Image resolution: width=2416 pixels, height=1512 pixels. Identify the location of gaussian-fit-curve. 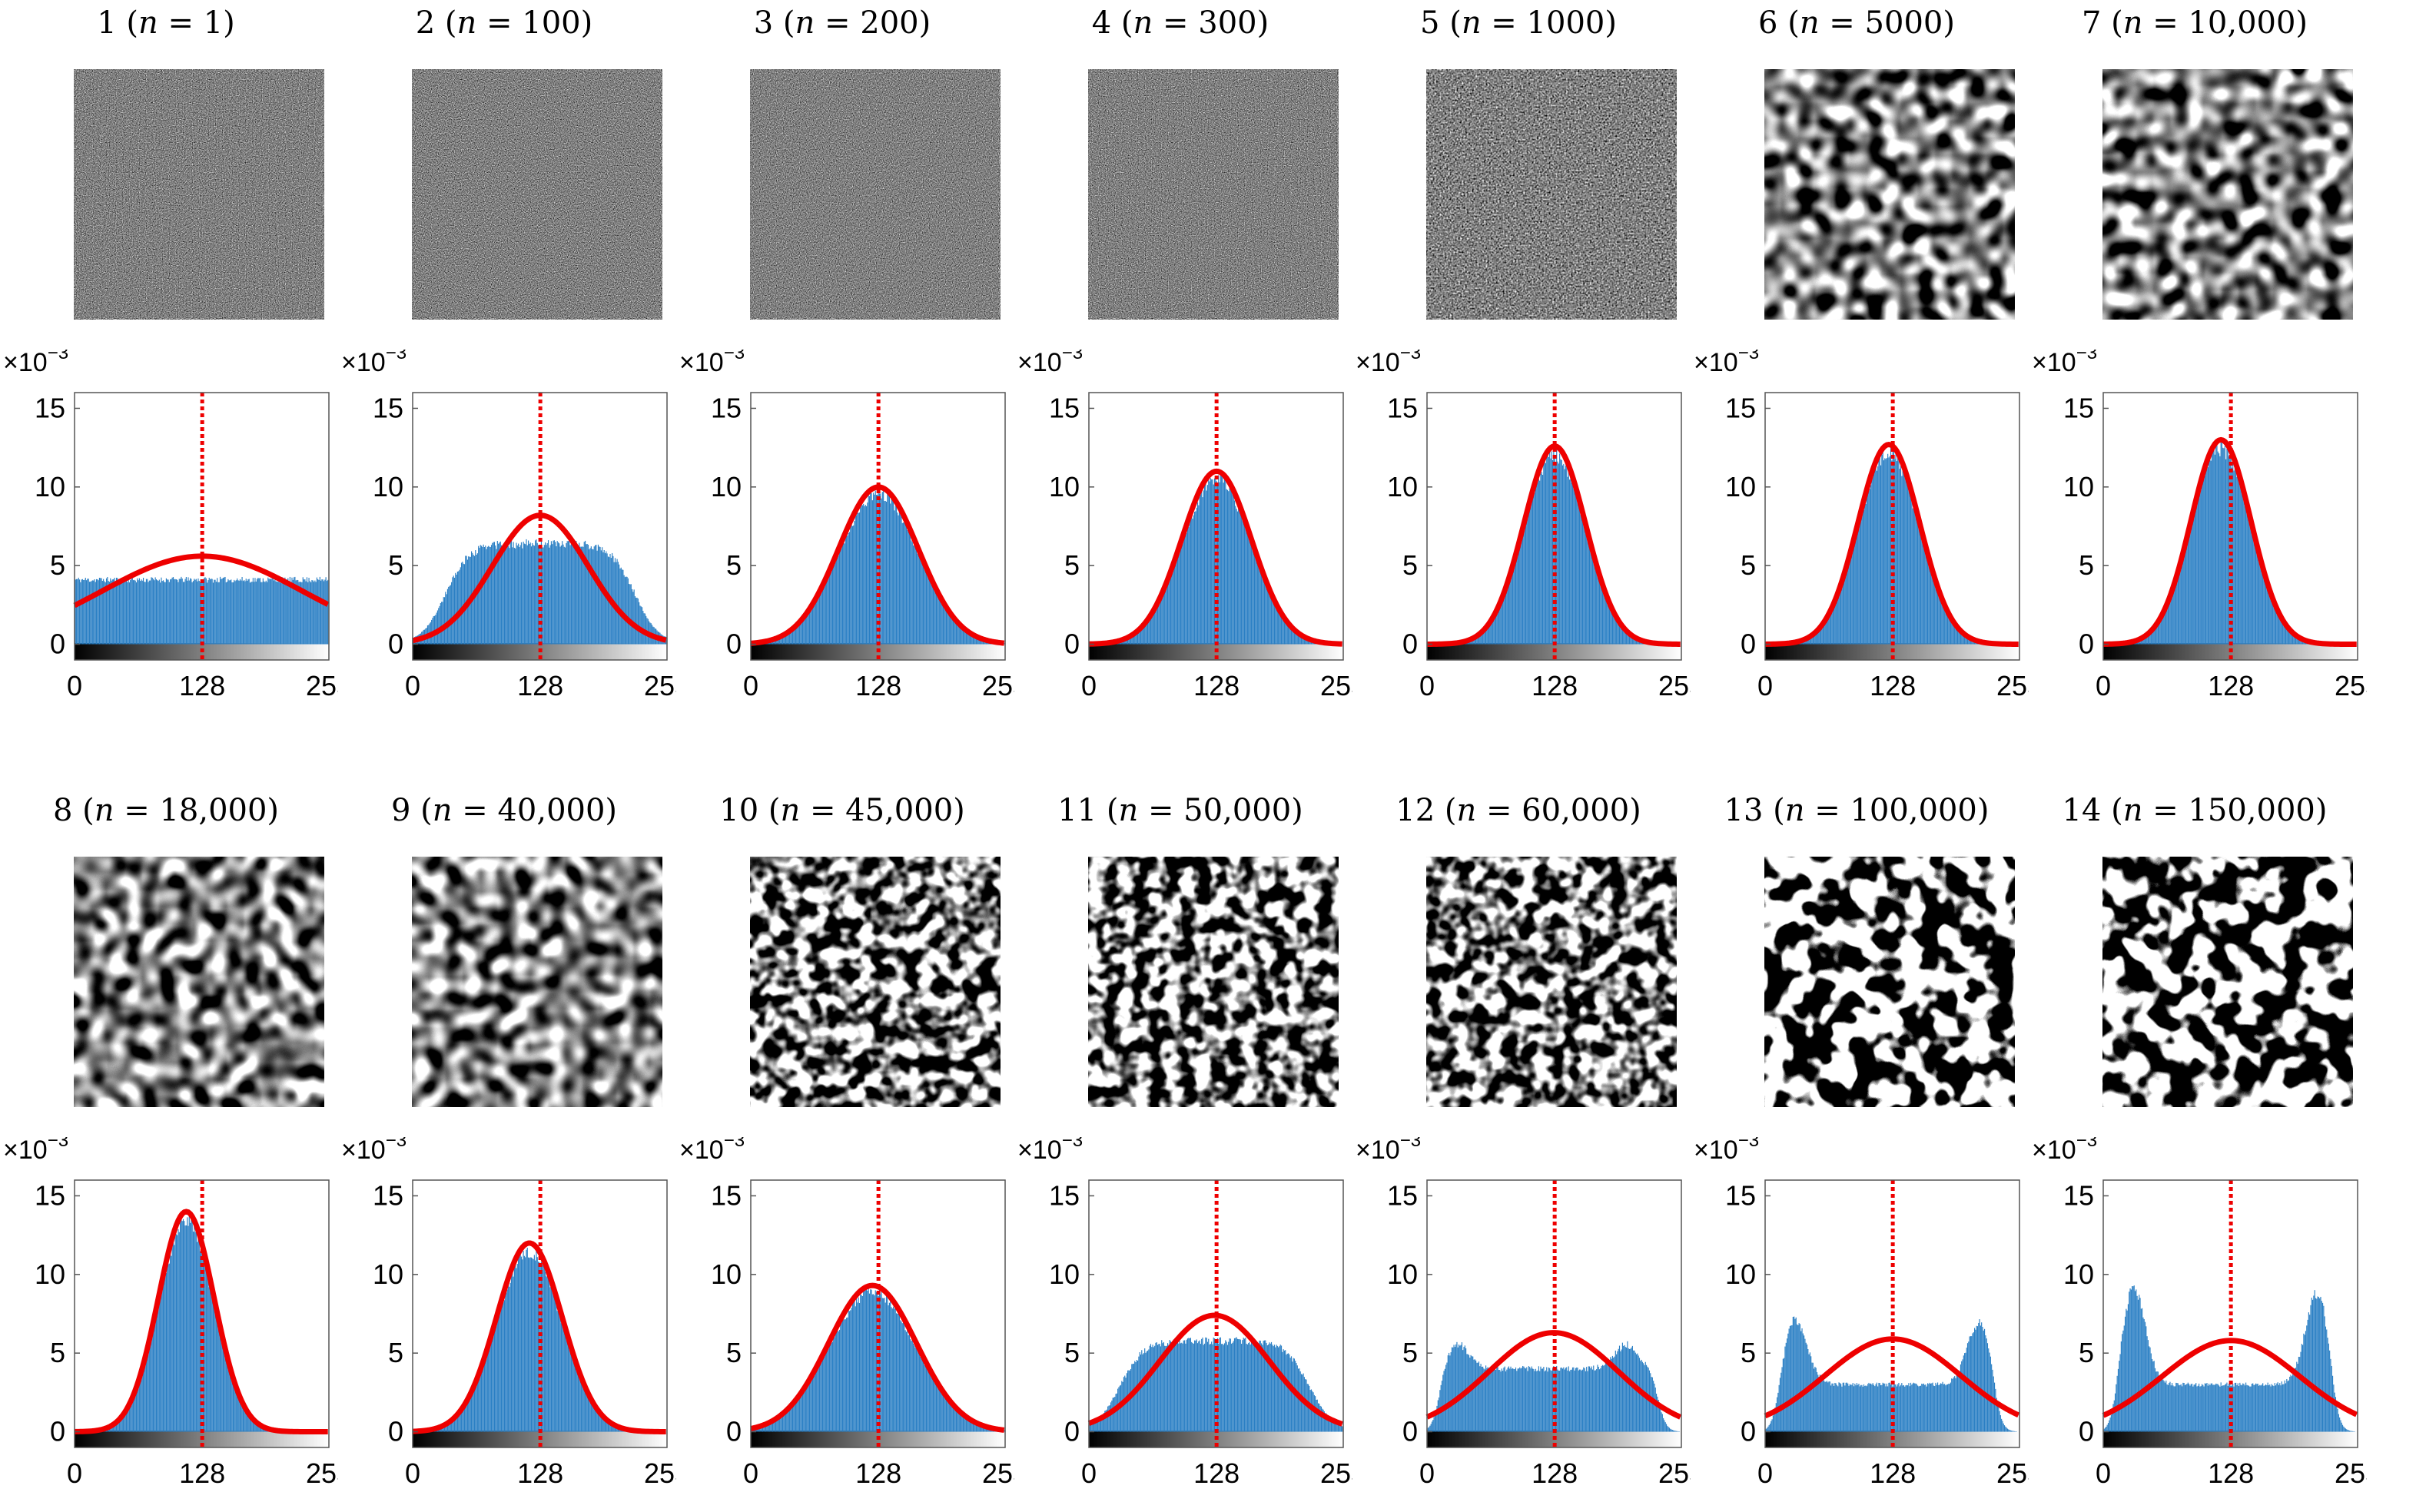
(202, 580).